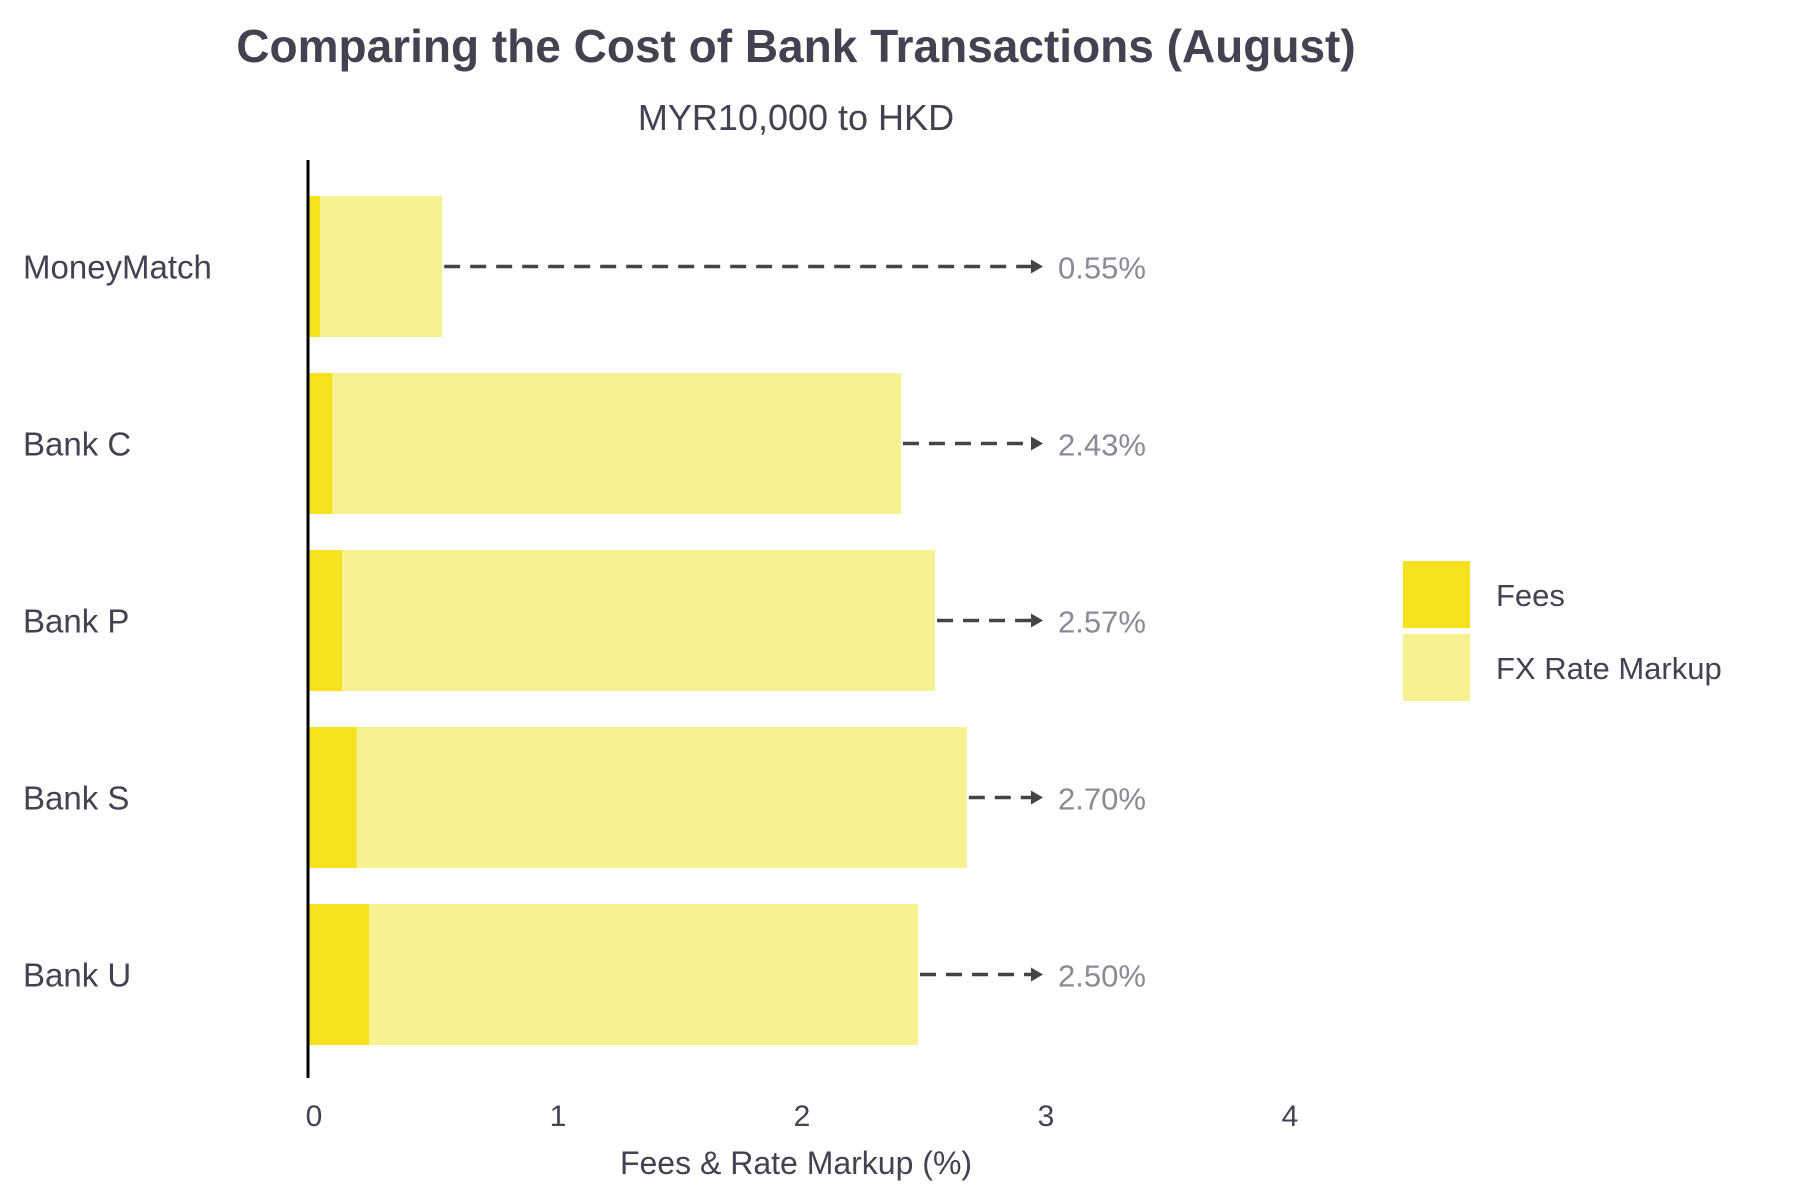 This screenshot has width=1800, height=1200. What do you see at coordinates (76, 798) in the screenshot?
I see `category-label-bank-s: Bank S` at bounding box center [76, 798].